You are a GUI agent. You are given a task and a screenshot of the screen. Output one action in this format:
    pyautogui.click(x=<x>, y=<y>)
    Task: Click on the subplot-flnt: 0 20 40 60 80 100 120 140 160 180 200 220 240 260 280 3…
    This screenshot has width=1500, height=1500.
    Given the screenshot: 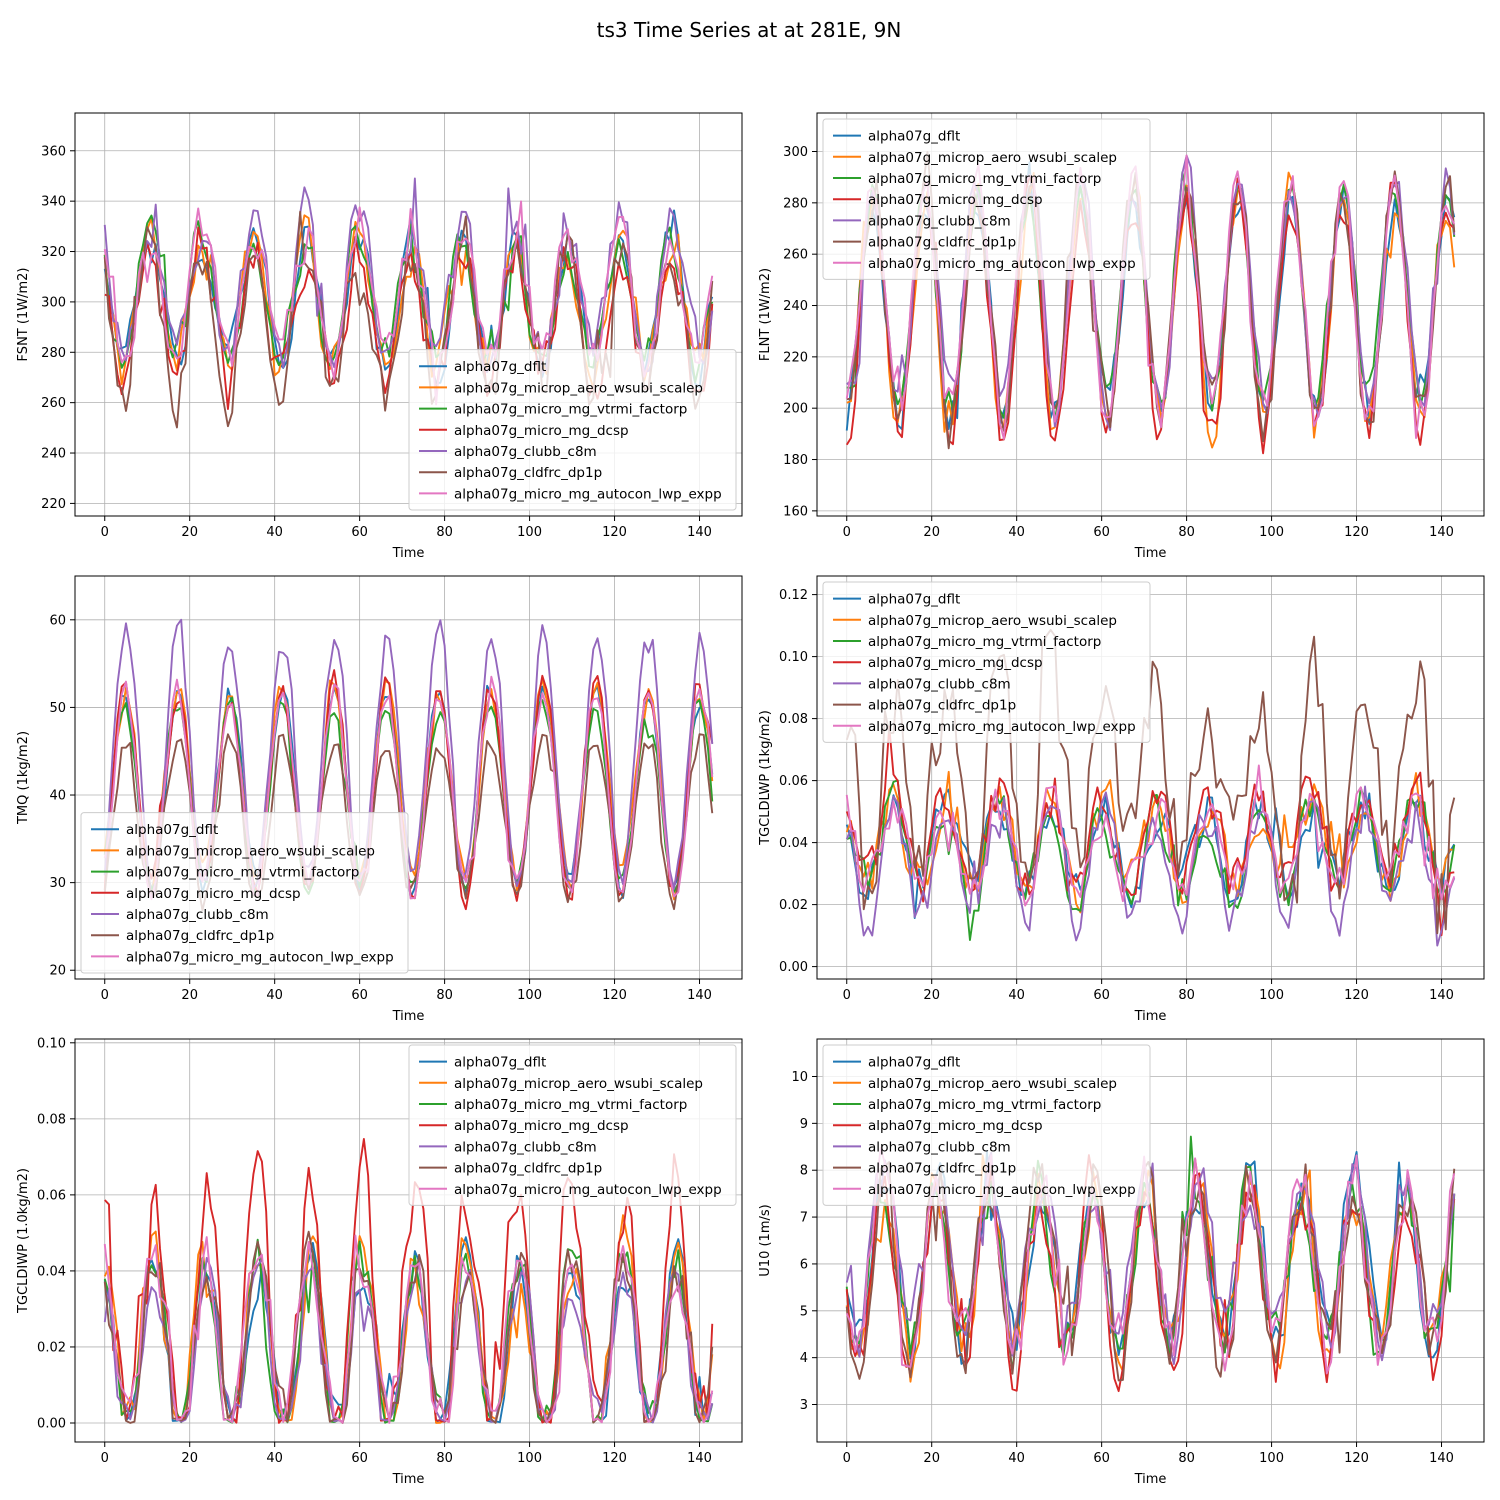 What is the action you would take?
    pyautogui.click(x=1121, y=336)
    